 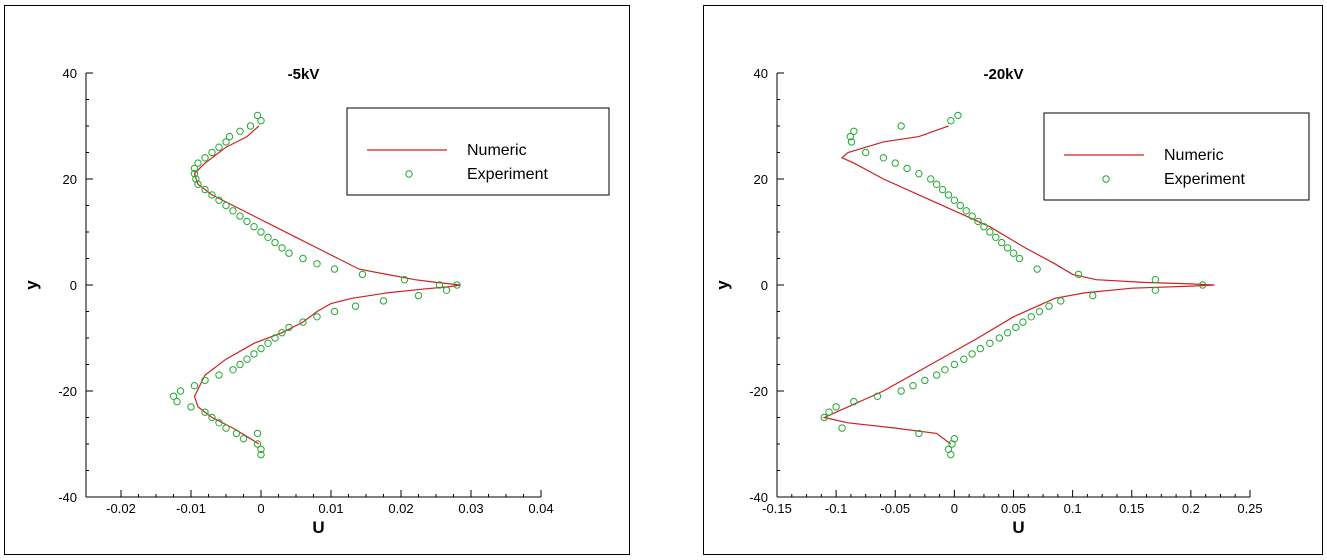 I want to click on legend-label-numeric: Numeric, so click(x=1194, y=155).